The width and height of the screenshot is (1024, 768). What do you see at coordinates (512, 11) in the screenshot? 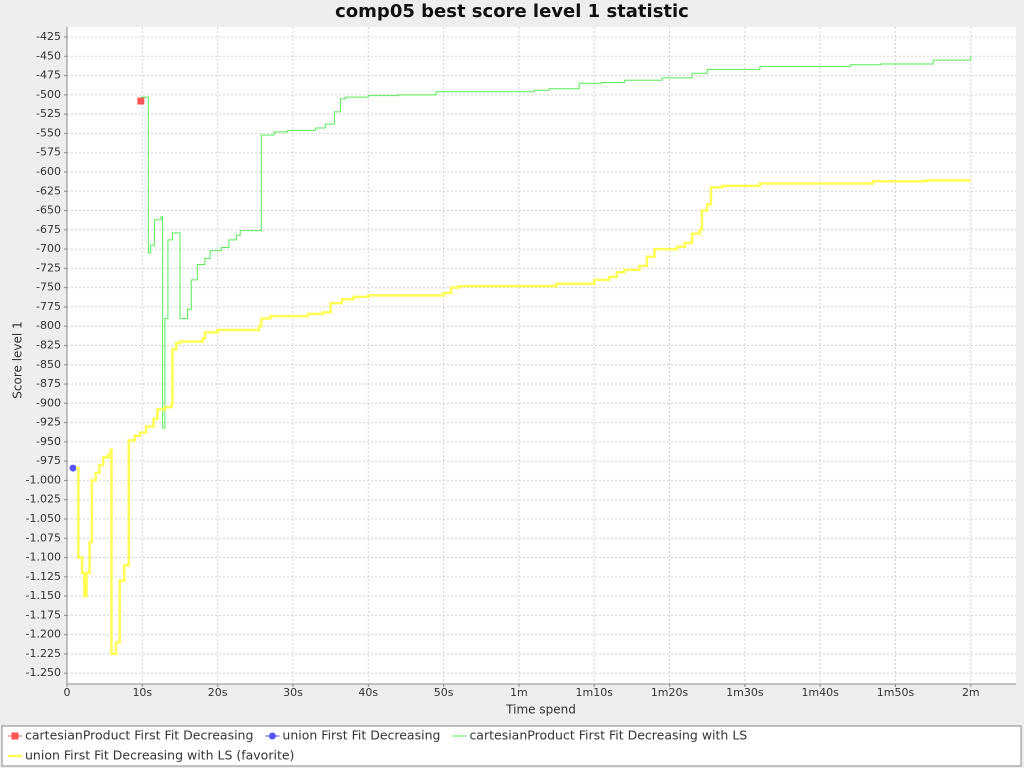
I see `chart-title: comp05 best score level 1 statistic` at bounding box center [512, 11].